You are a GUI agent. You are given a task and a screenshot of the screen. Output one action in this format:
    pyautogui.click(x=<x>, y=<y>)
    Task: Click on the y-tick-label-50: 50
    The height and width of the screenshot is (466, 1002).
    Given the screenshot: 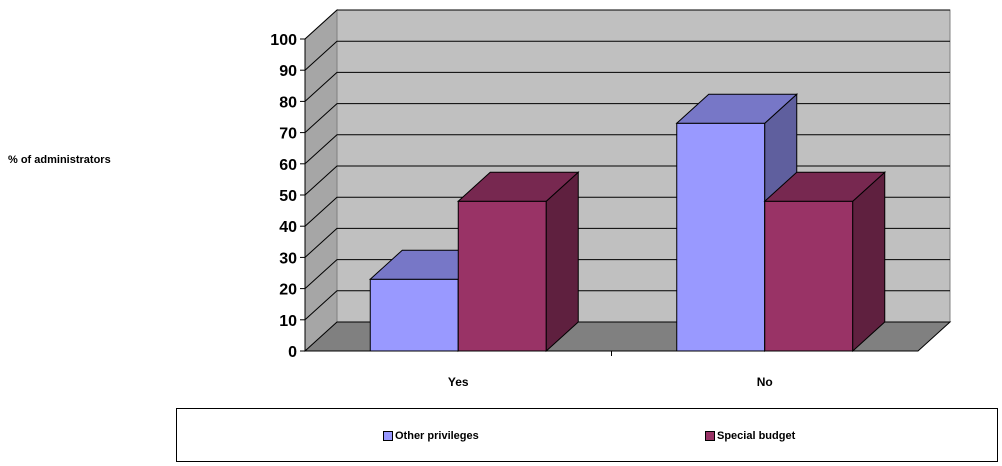 What is the action you would take?
    pyautogui.click(x=288, y=196)
    